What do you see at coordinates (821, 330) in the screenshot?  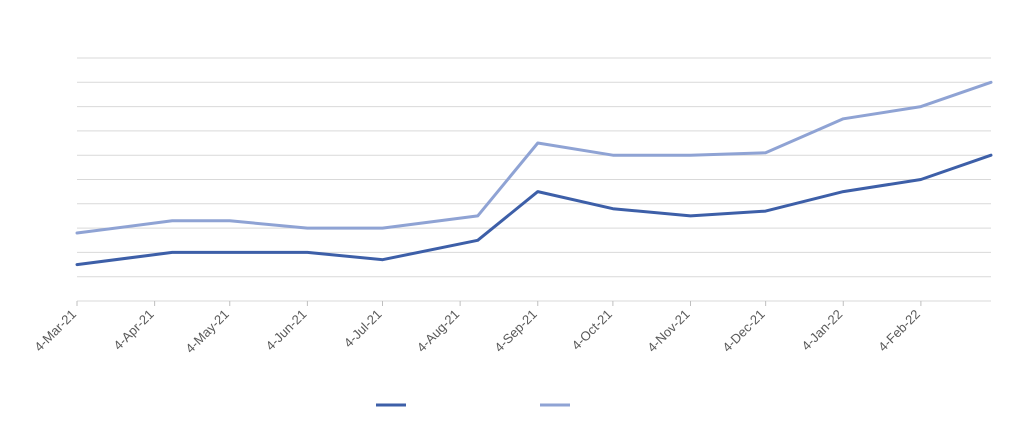 I see `x-tick-label: 4-Jan-22` at bounding box center [821, 330].